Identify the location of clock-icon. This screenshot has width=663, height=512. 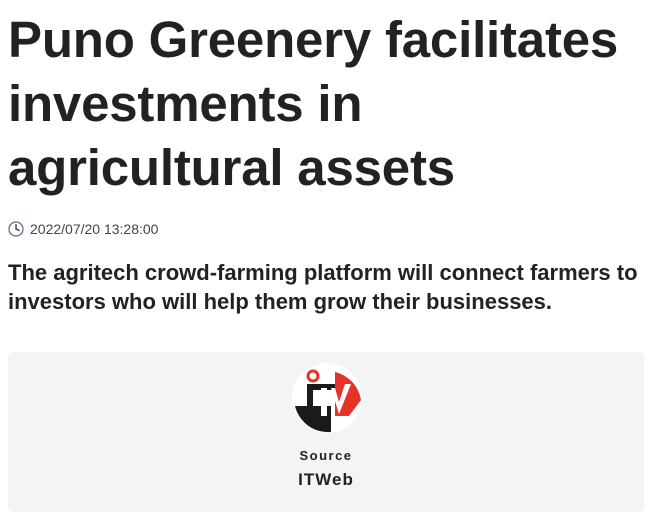
(16, 229).